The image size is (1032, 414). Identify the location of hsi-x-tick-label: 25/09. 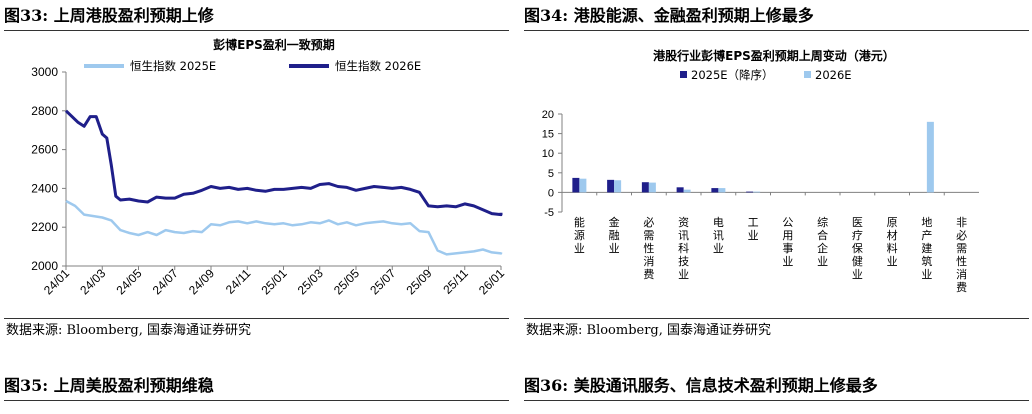
(418, 281).